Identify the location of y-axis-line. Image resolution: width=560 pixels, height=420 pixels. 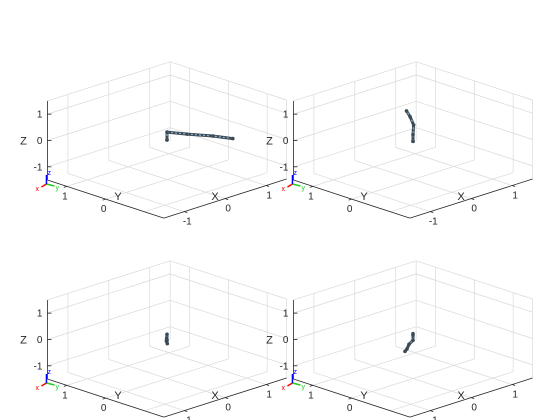
(351, 398).